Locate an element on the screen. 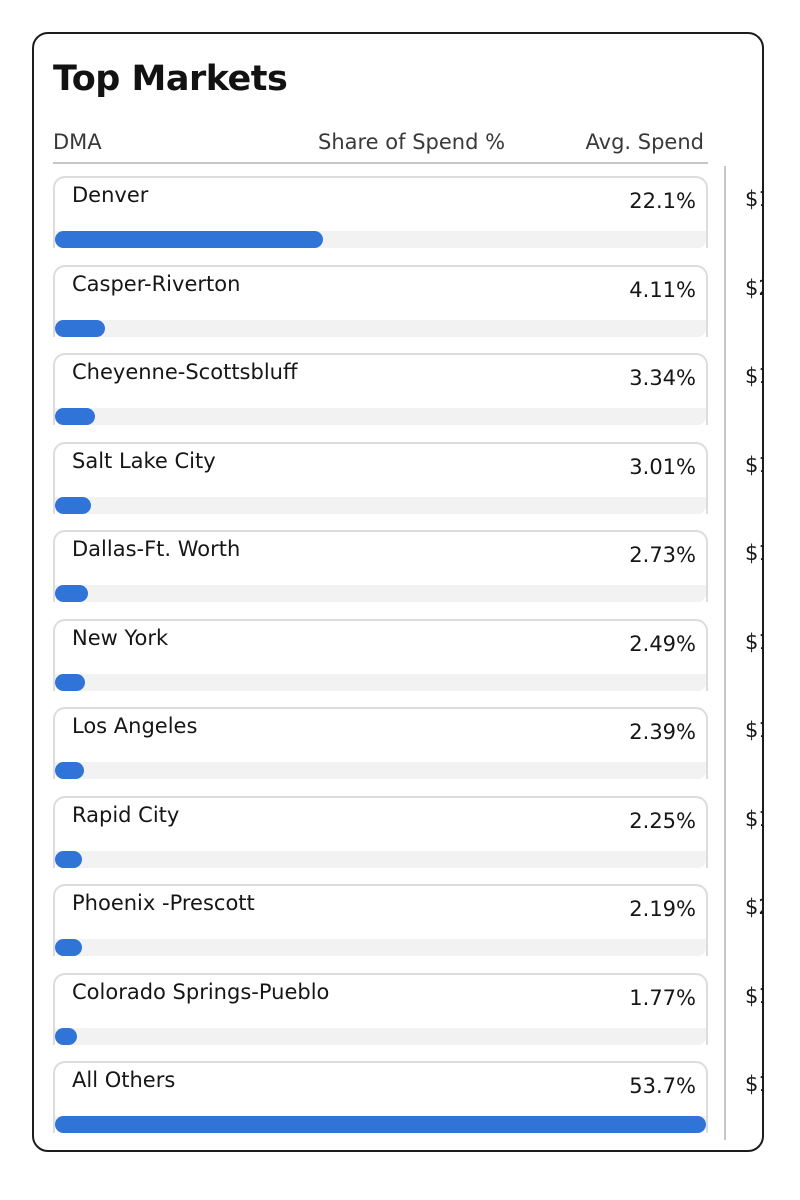 The height and width of the screenshot is (1200, 800). market-row: All Others 53.7% is located at coordinates (380, 1097).